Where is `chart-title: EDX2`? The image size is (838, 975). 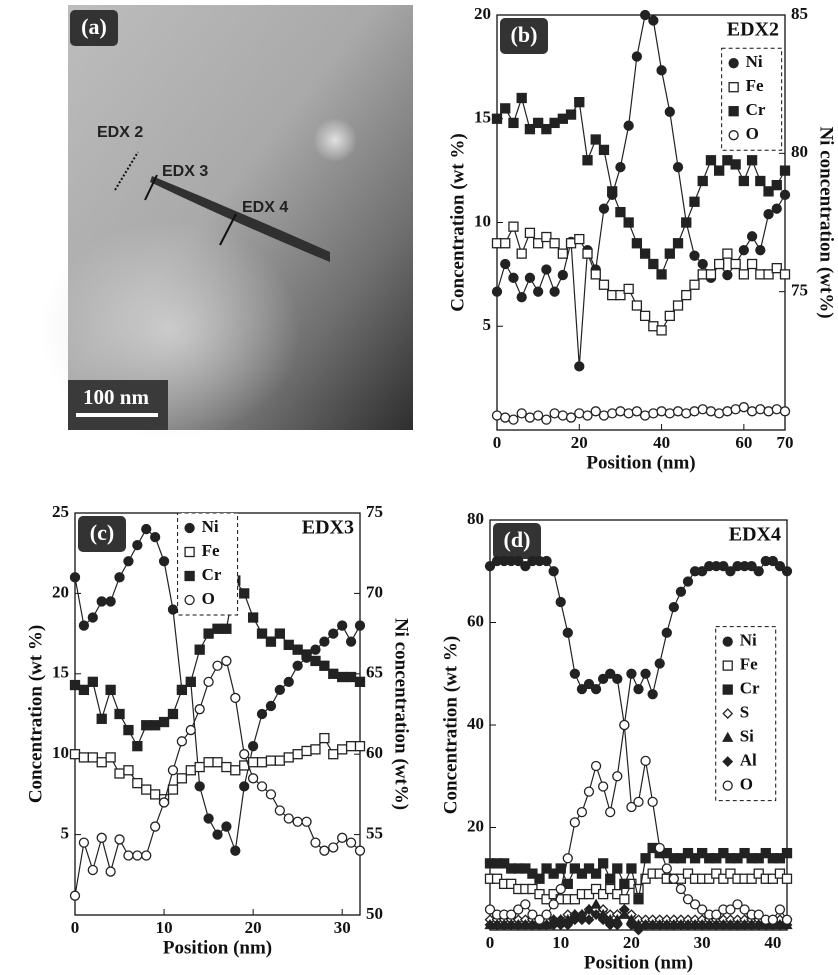 chart-title: EDX2 is located at coordinates (753, 30).